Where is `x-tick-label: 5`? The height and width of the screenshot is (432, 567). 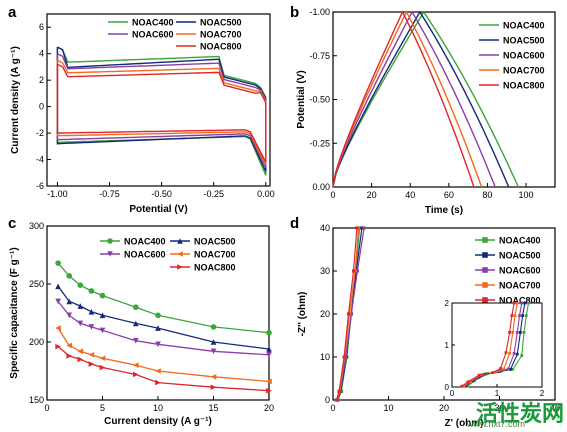
x-tick-label: 5 is located at coordinates (102, 408).